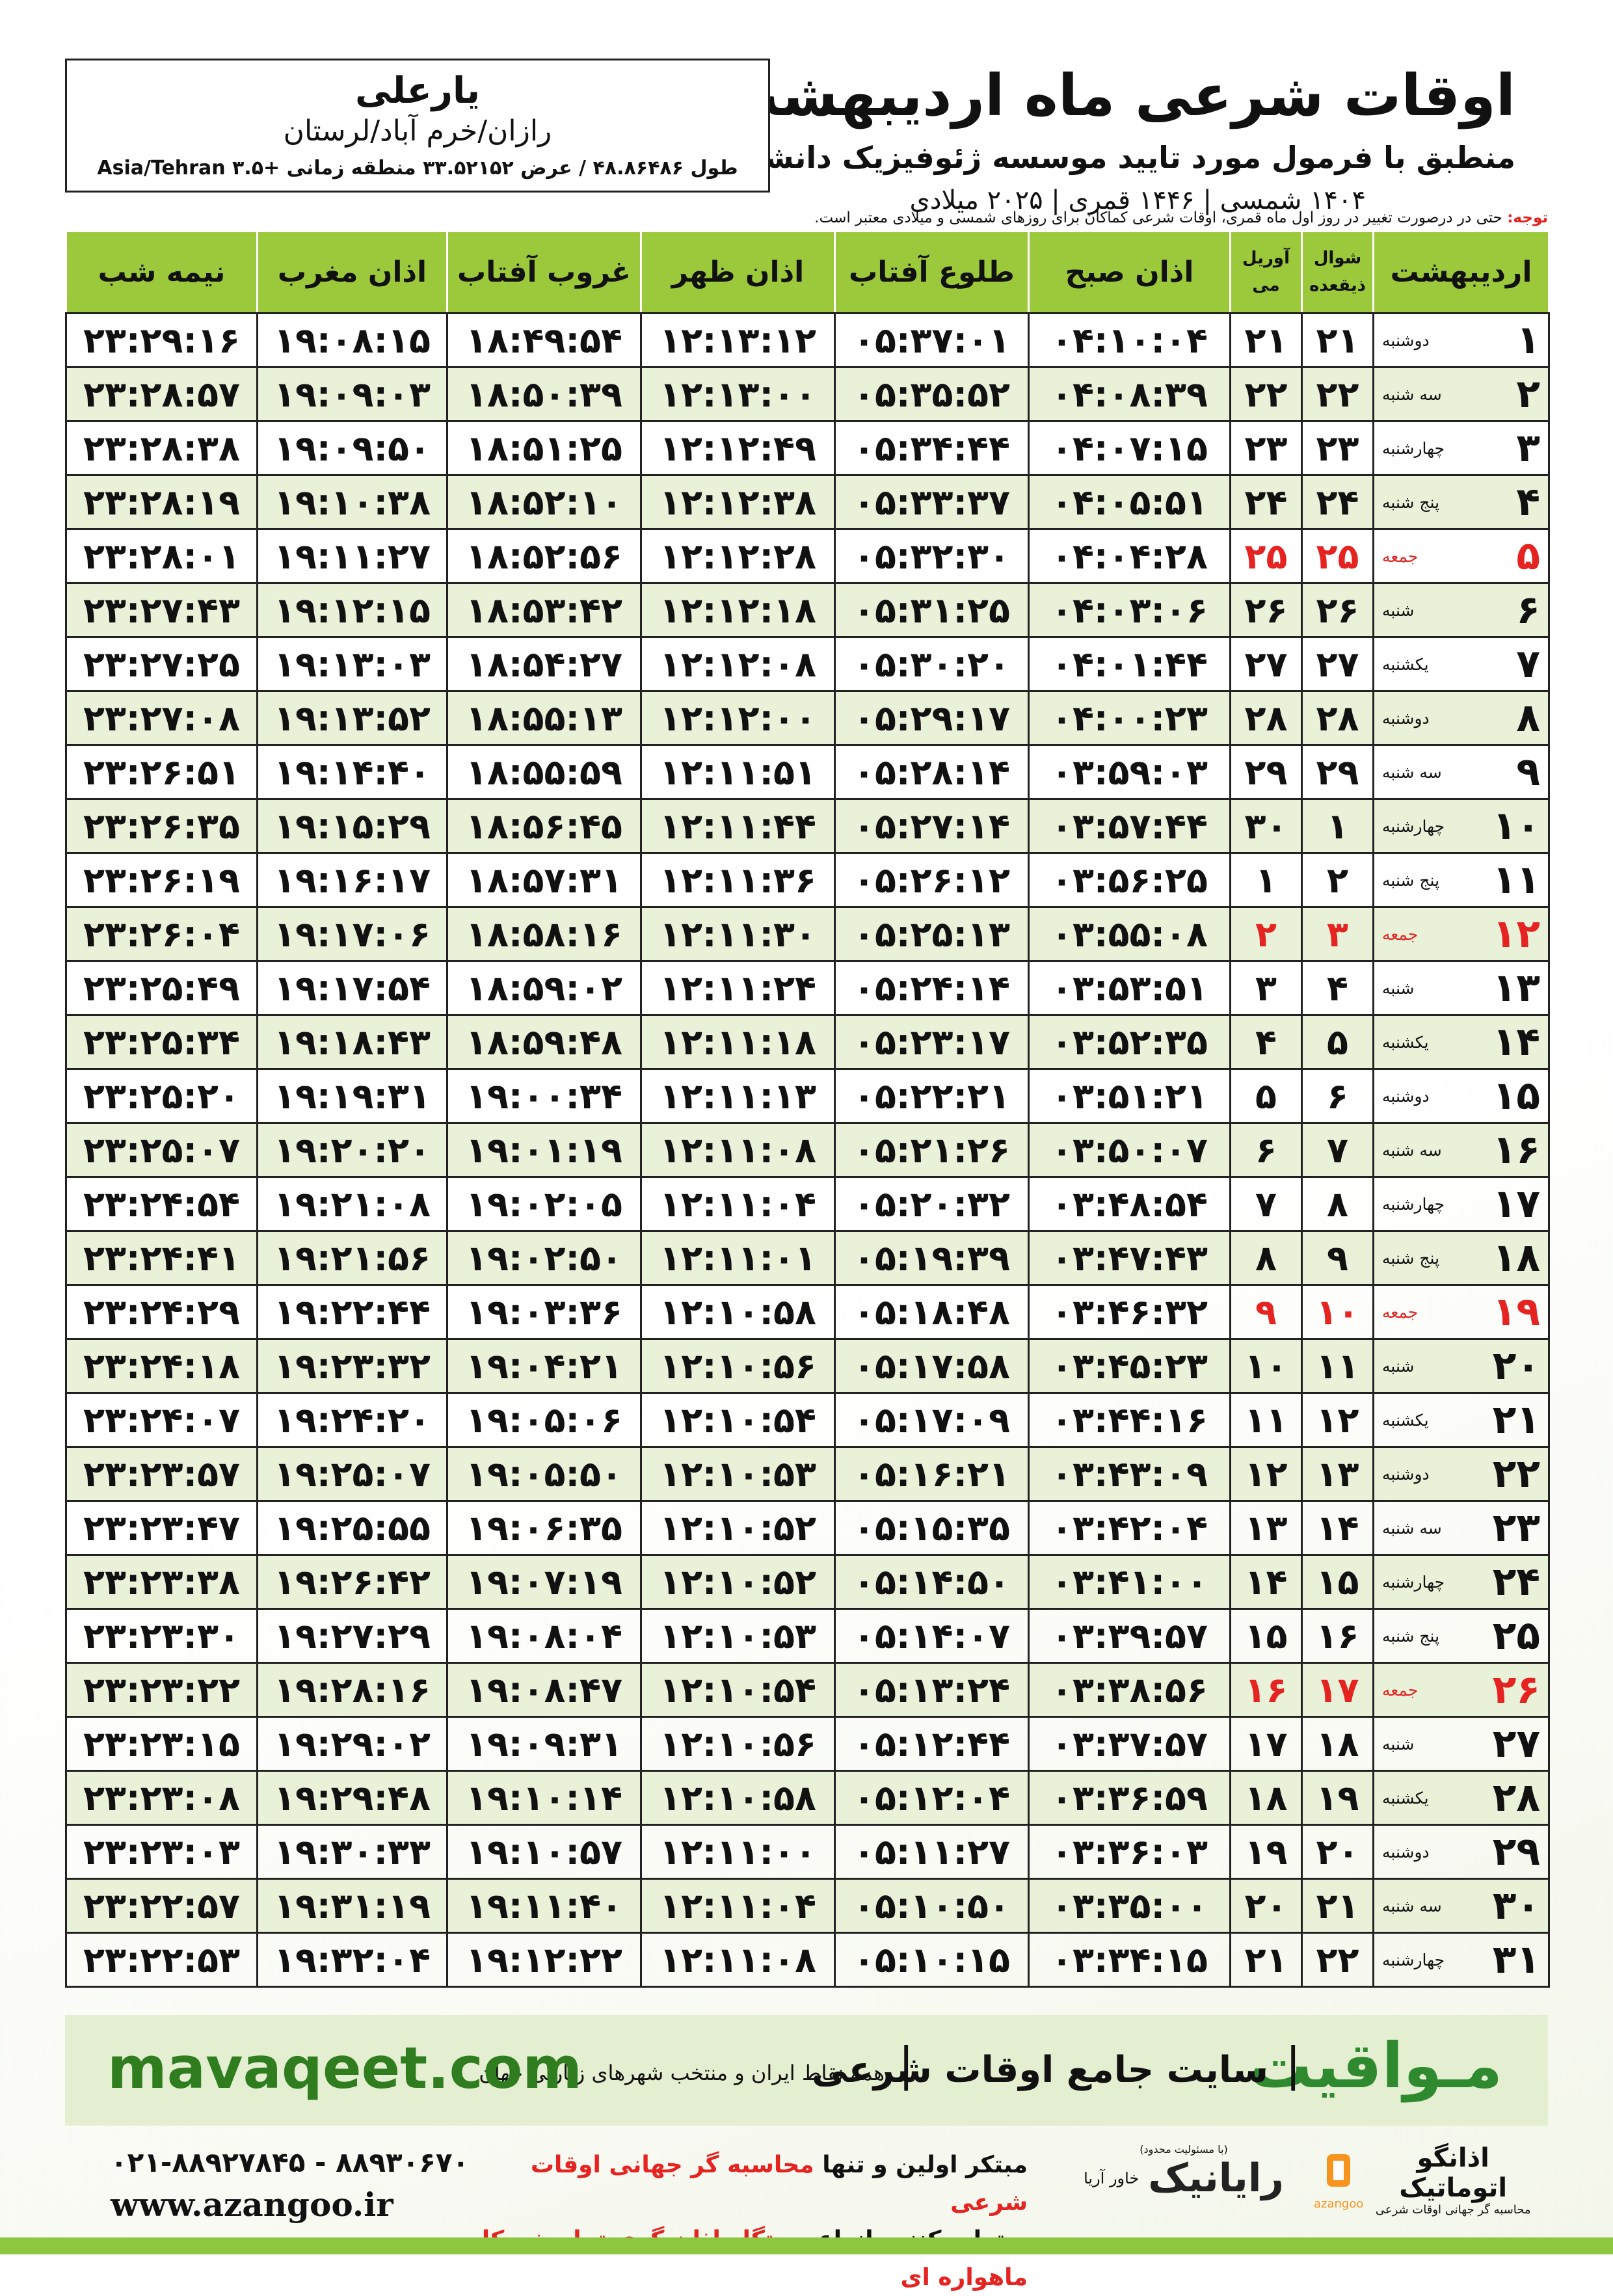 This screenshot has height=2296, width=1613. I want to click on title: اوقات شرعی ماه اردیبهشت, so click(1118, 95).